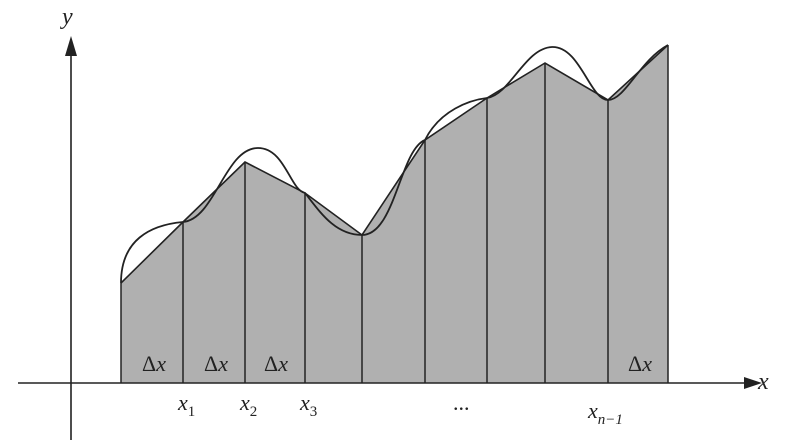 This screenshot has width=786, height=445. What do you see at coordinates (640, 363) in the screenshot?
I see `delta-x-label-4: Δx` at bounding box center [640, 363].